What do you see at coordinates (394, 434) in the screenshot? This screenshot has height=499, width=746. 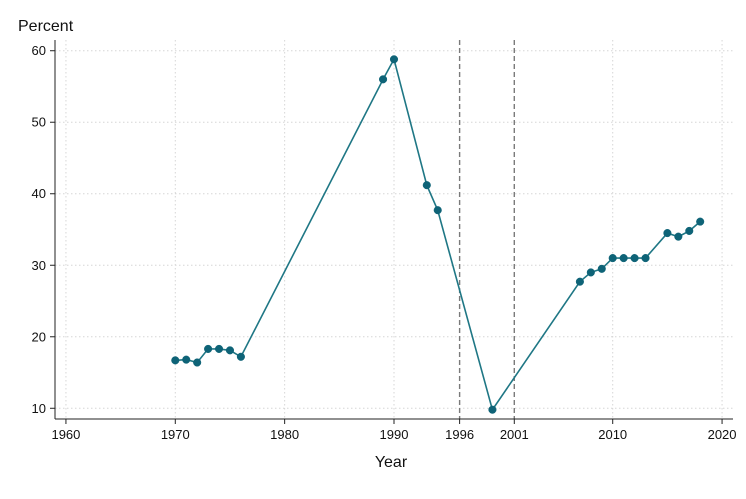 I see `x-tick-label: 1990` at bounding box center [394, 434].